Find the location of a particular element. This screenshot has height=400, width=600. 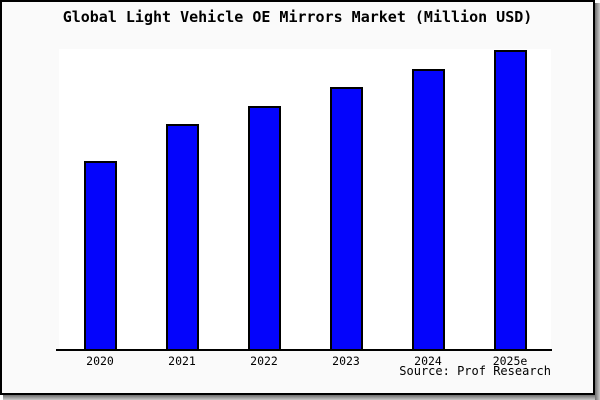

bar-2024 is located at coordinates (428, 209).